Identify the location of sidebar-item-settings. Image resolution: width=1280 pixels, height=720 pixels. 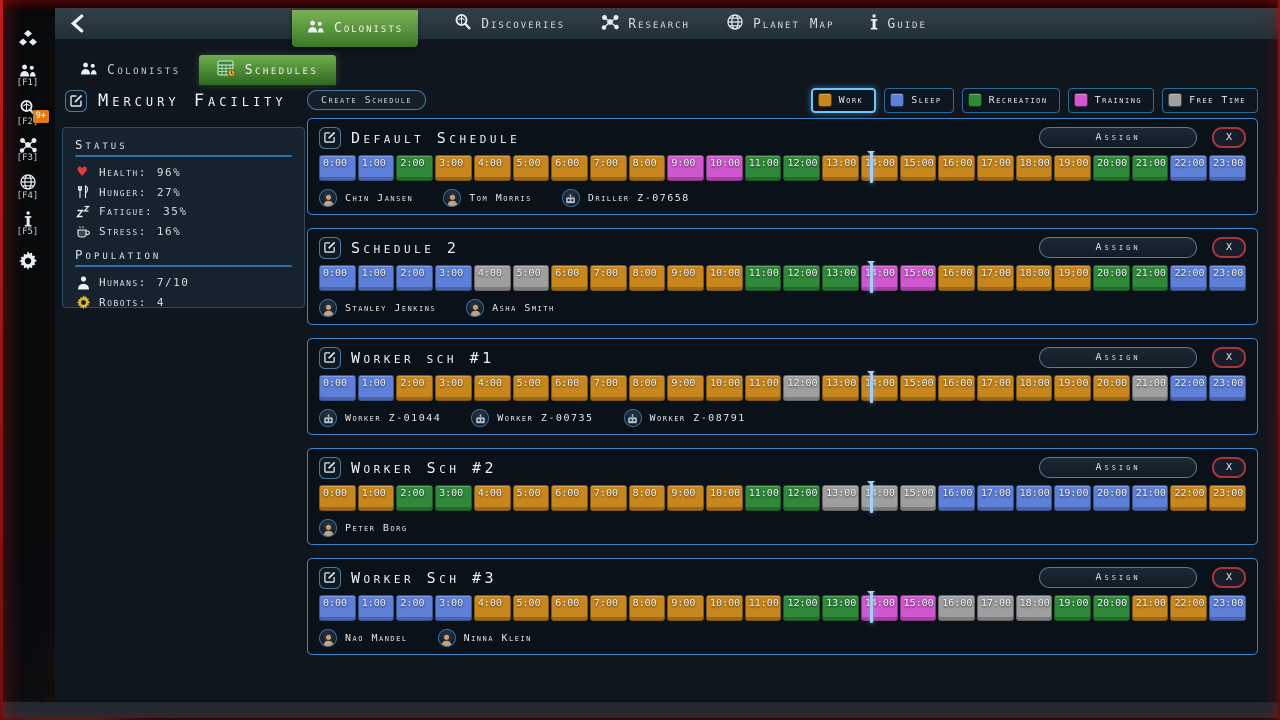
(27, 260).